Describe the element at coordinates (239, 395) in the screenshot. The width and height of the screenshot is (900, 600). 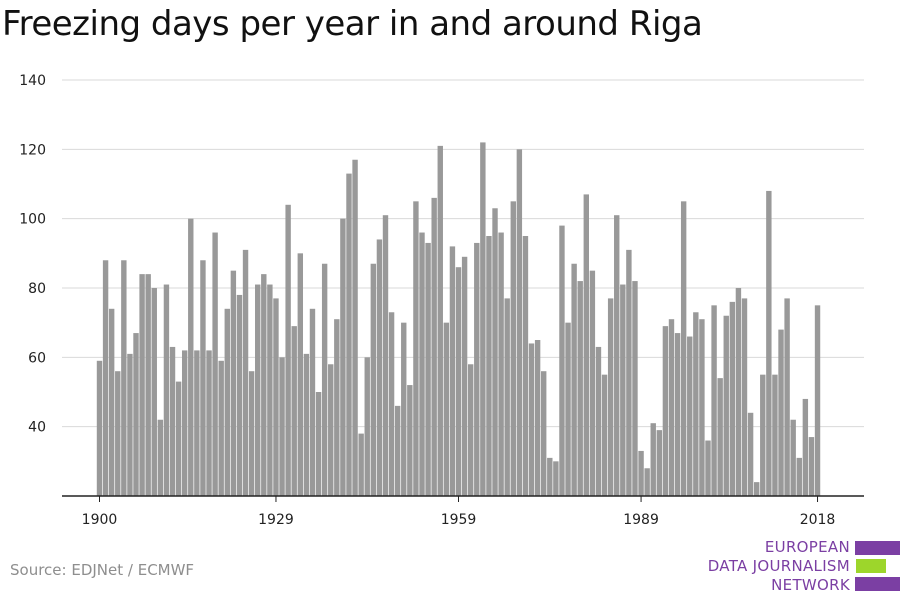
I see `bar-1923` at that location.